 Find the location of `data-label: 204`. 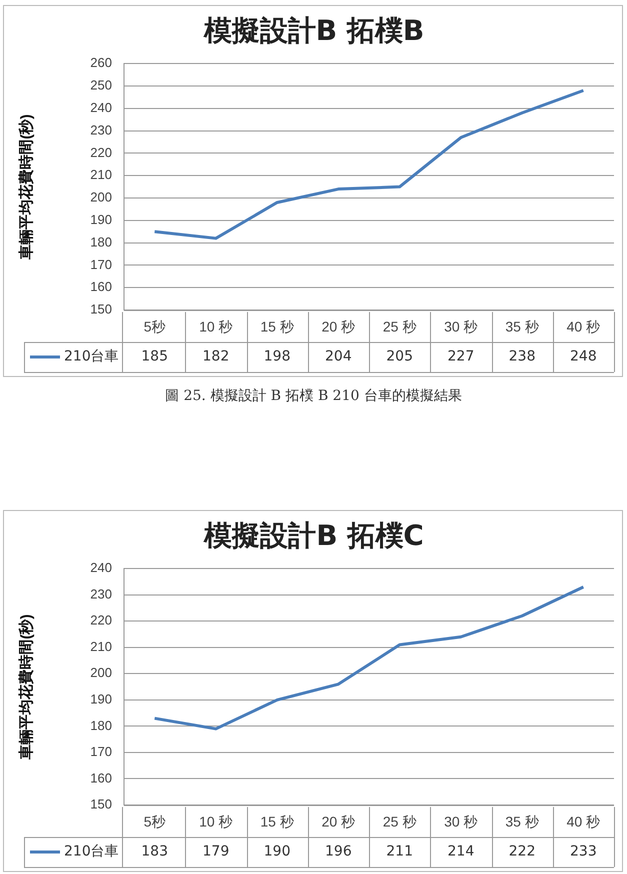

data-label: 204 is located at coordinates (338, 356).